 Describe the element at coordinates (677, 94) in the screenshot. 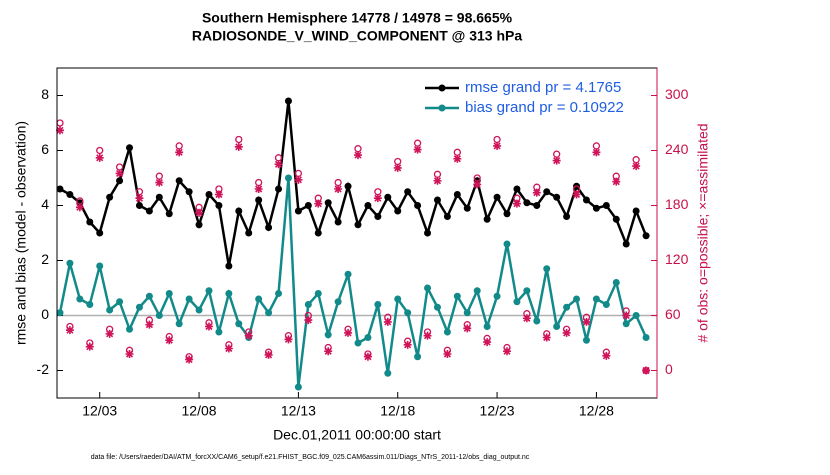

I see `y2-tick-label: 300` at that location.